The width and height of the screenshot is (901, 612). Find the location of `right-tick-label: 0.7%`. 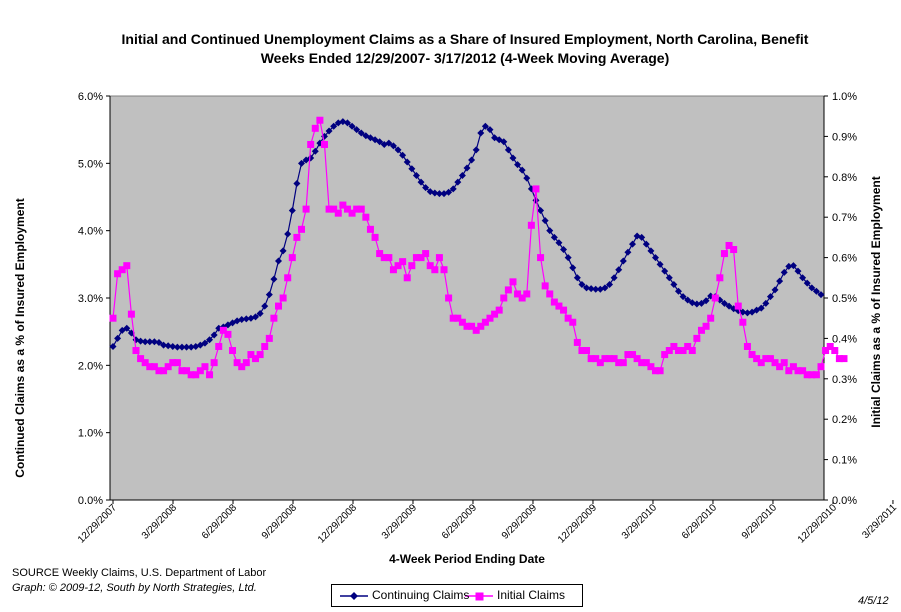

right-tick-label: 0.7% is located at coordinates (844, 218).